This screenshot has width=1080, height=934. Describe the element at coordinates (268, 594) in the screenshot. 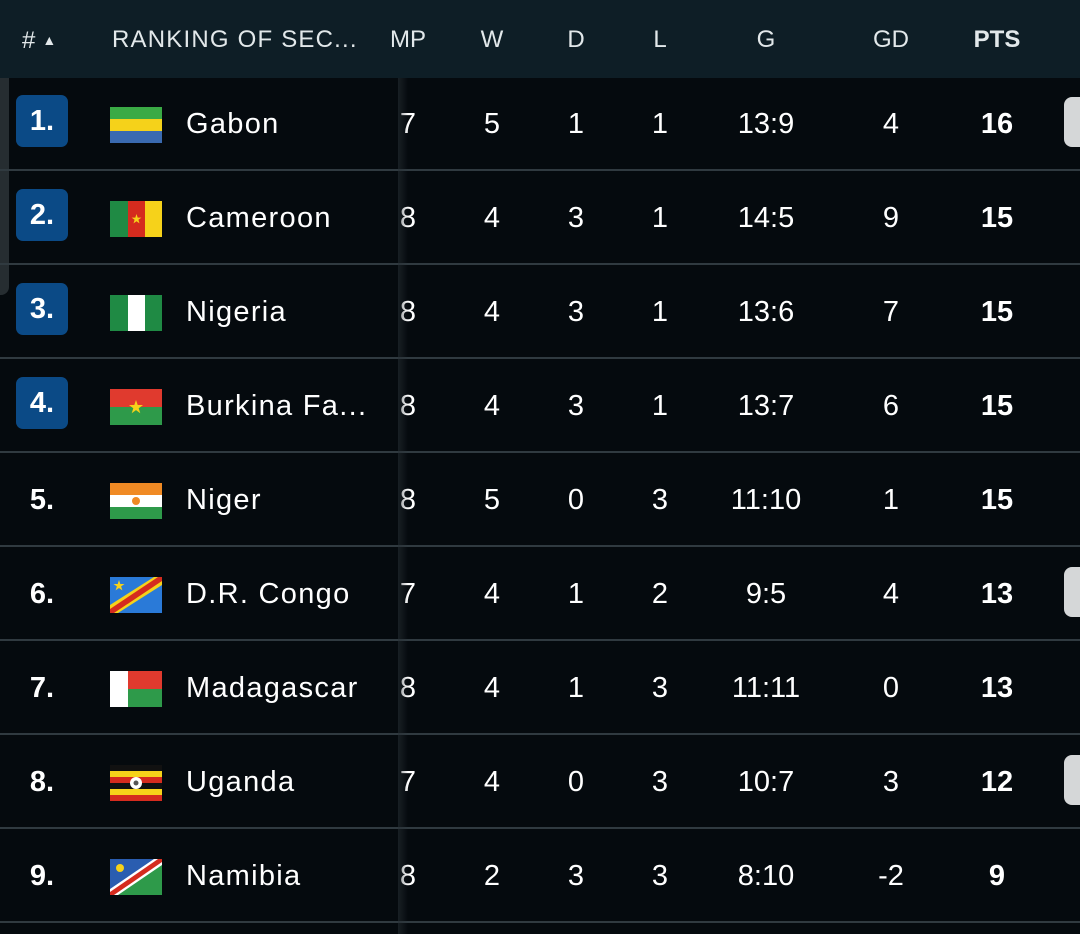

I see `team-name: D.R. Congo` at that location.